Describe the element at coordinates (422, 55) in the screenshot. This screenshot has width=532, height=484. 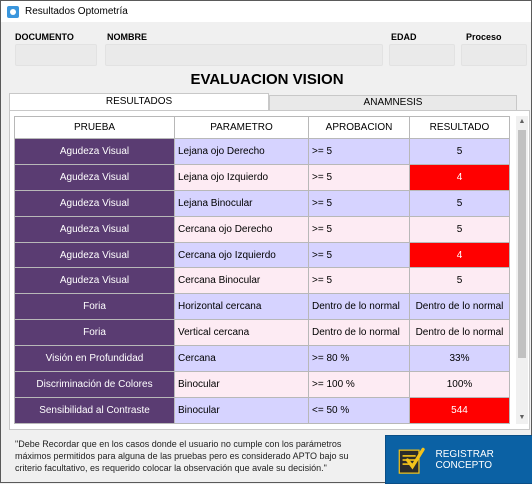
I see `edad-field` at that location.